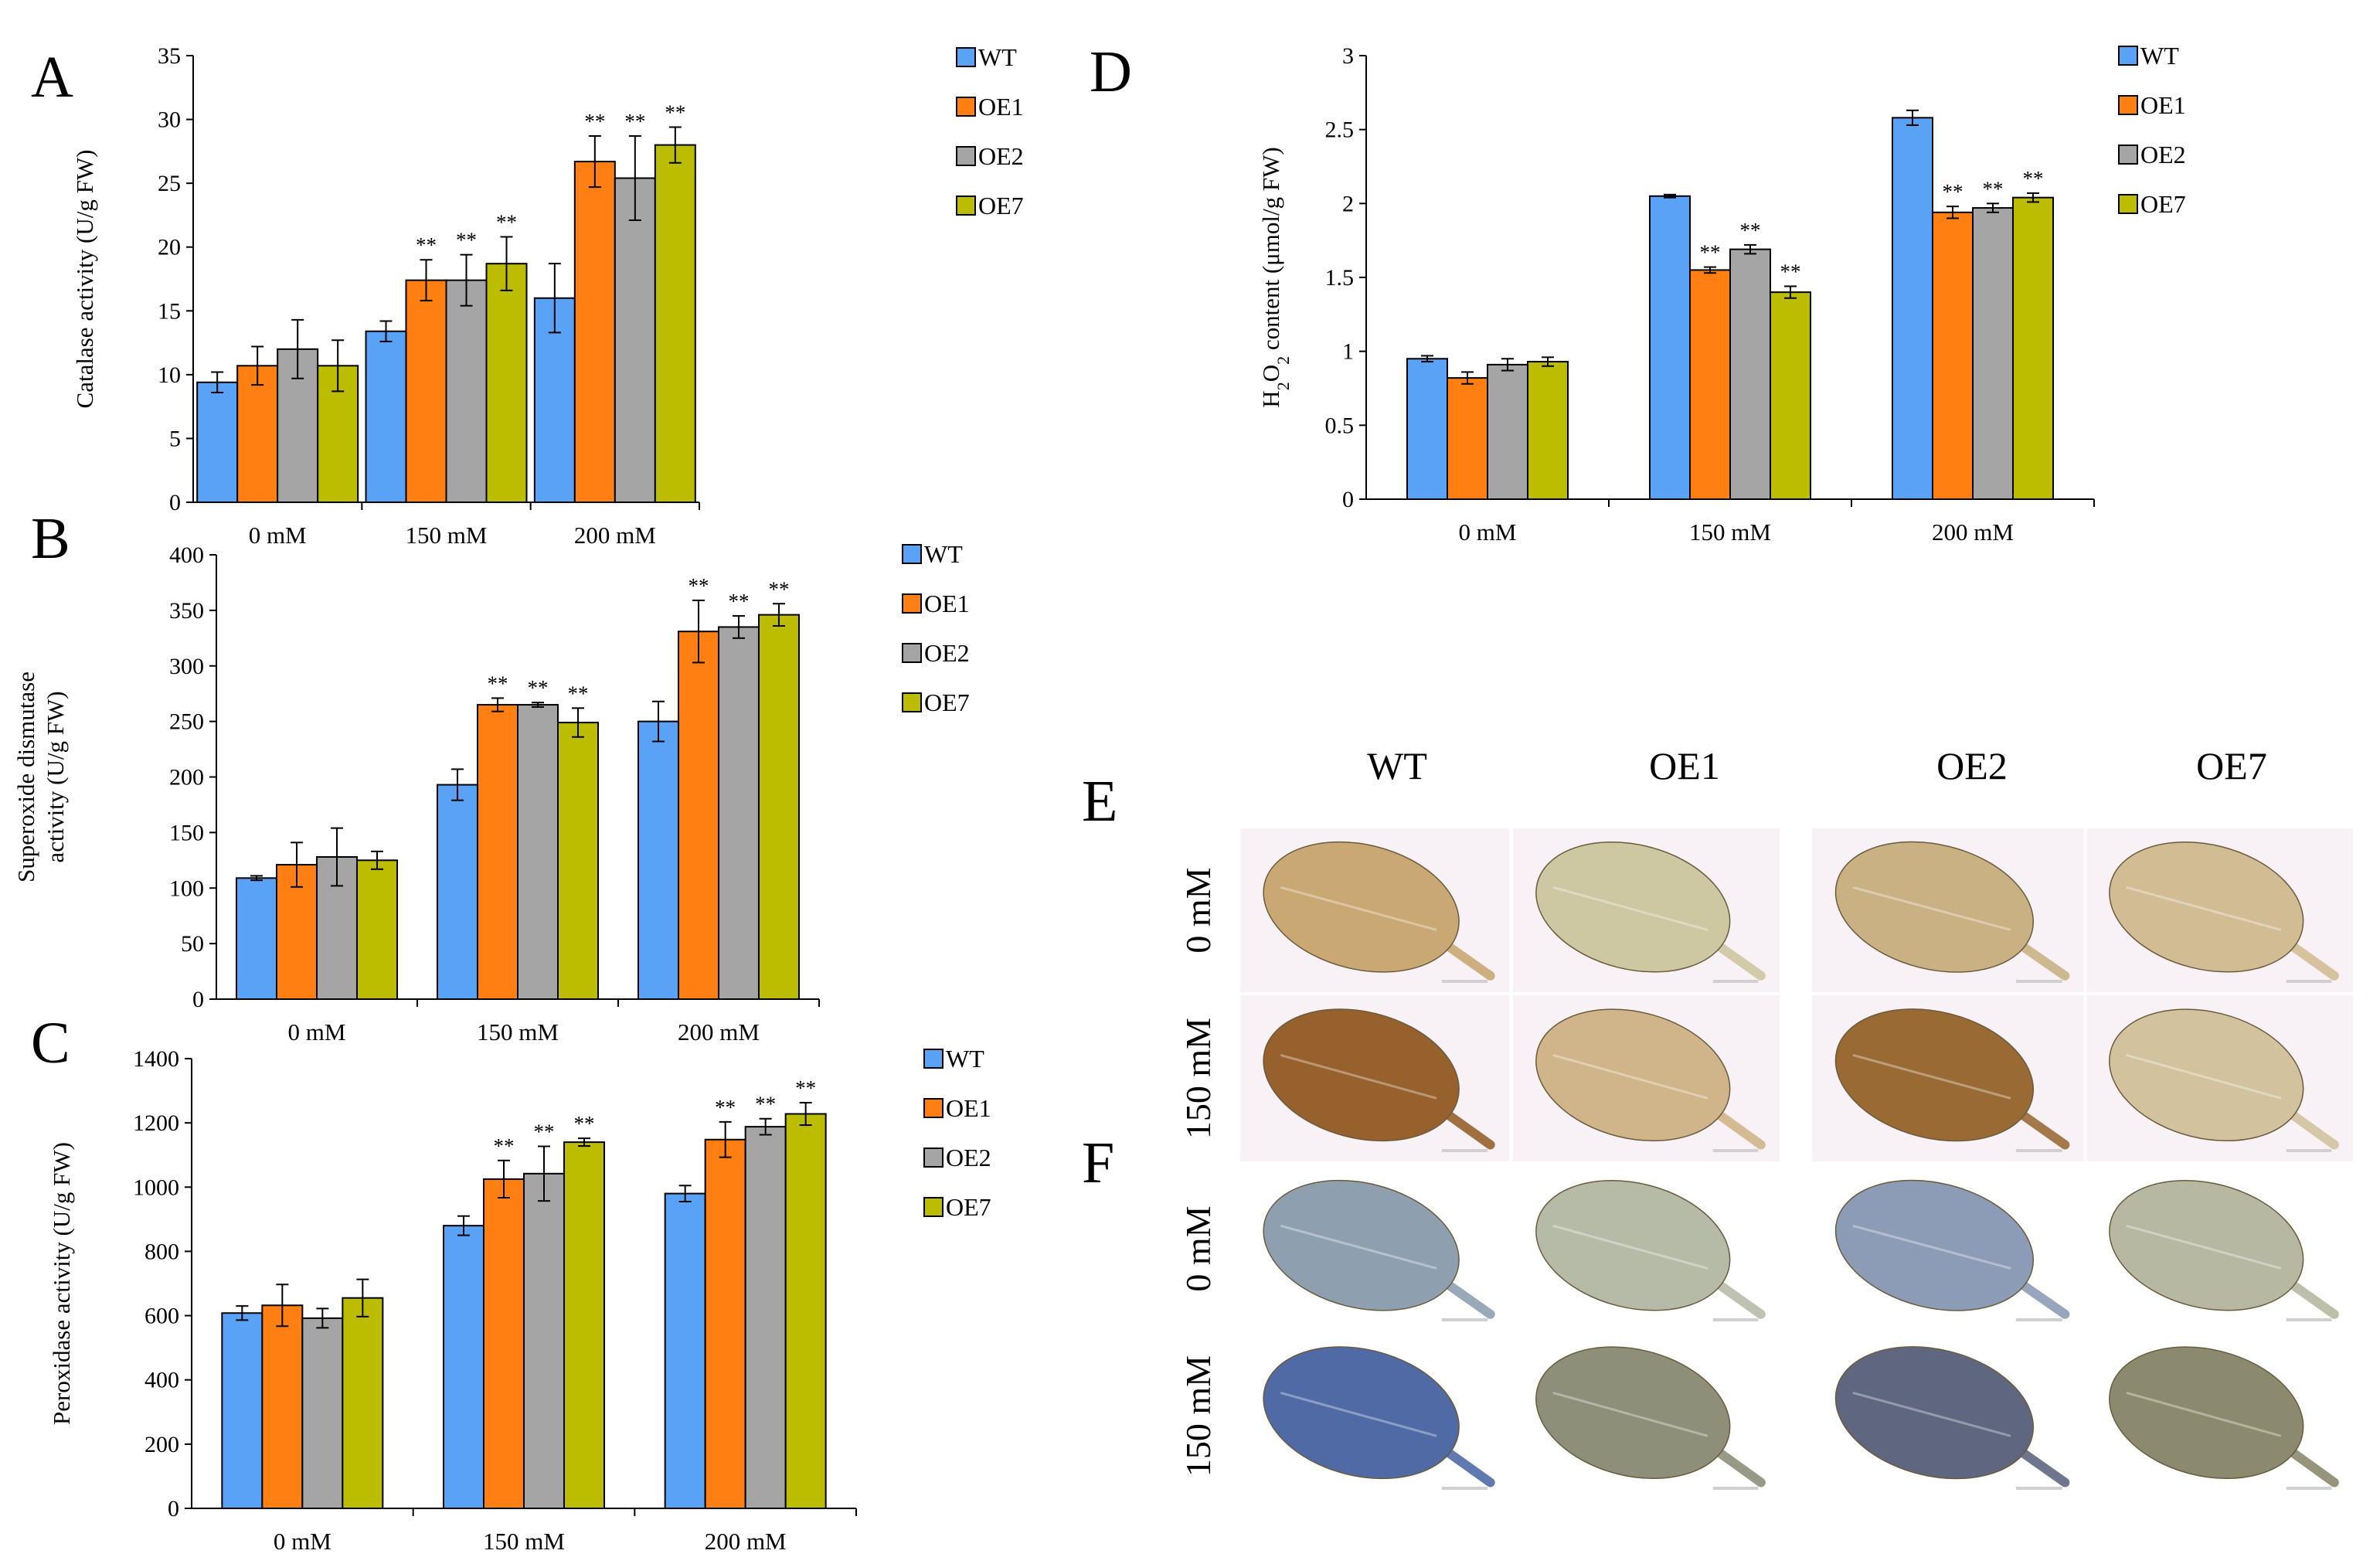 Image resolution: width=2380 pixels, height=1564 pixels. I want to click on y-tick-label: 800, so click(161, 1251).